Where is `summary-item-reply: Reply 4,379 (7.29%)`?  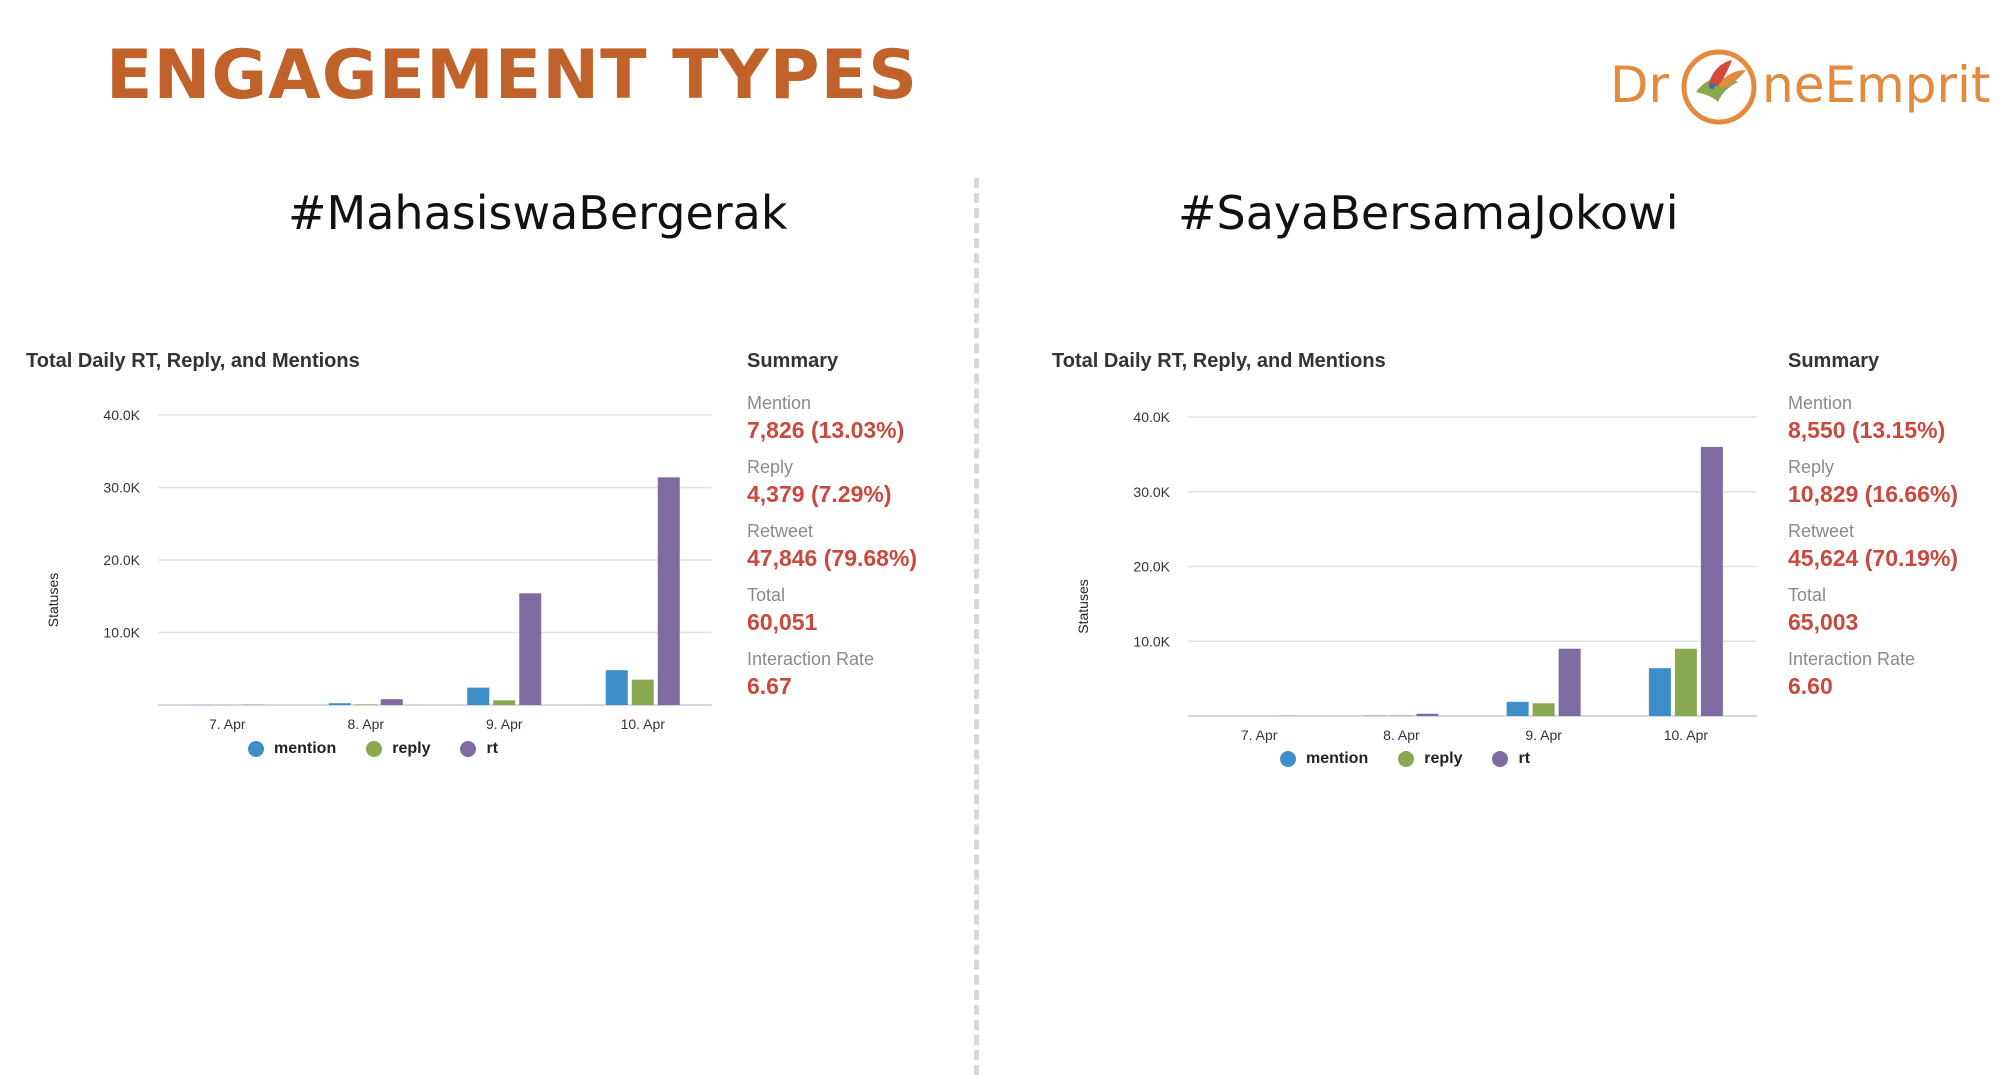 summary-item-reply: Reply 4,379 (7.29%) is located at coordinates (862, 483).